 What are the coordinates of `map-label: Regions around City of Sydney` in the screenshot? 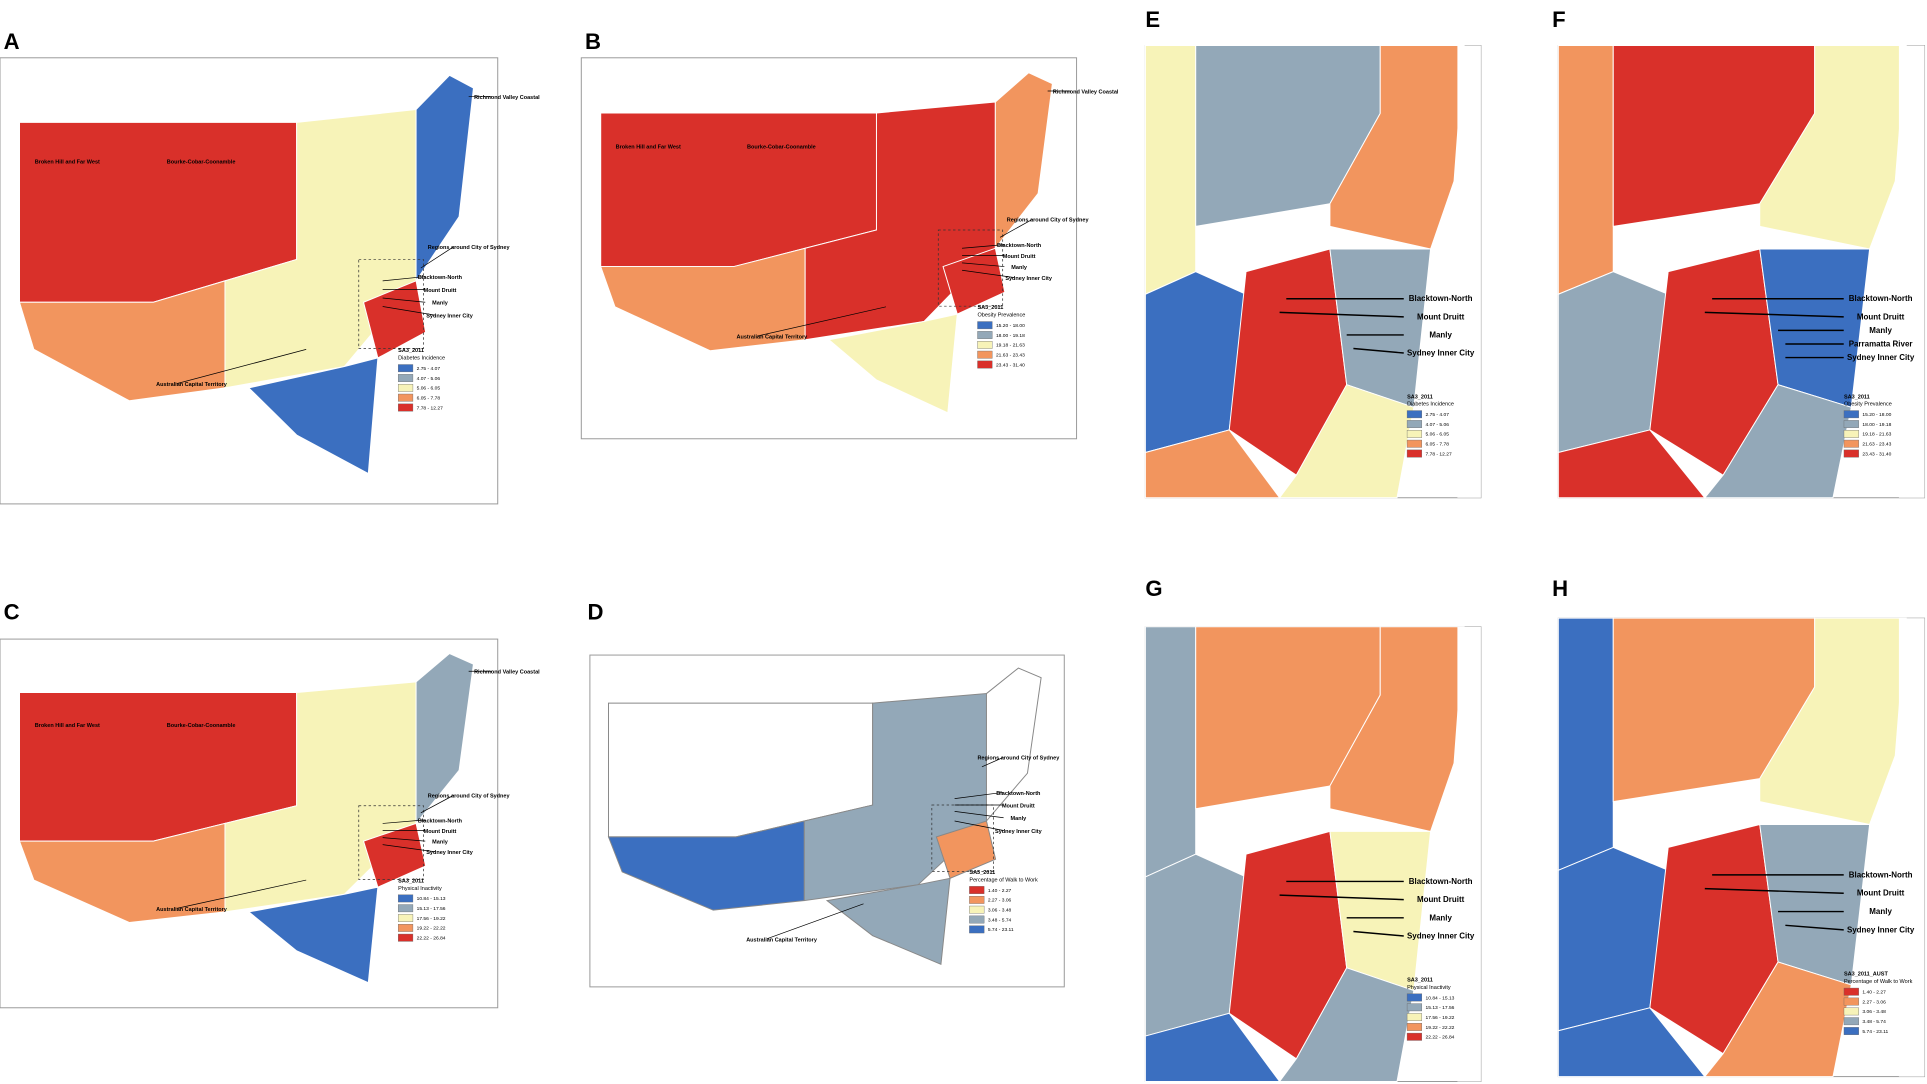 It's located at (469, 797).